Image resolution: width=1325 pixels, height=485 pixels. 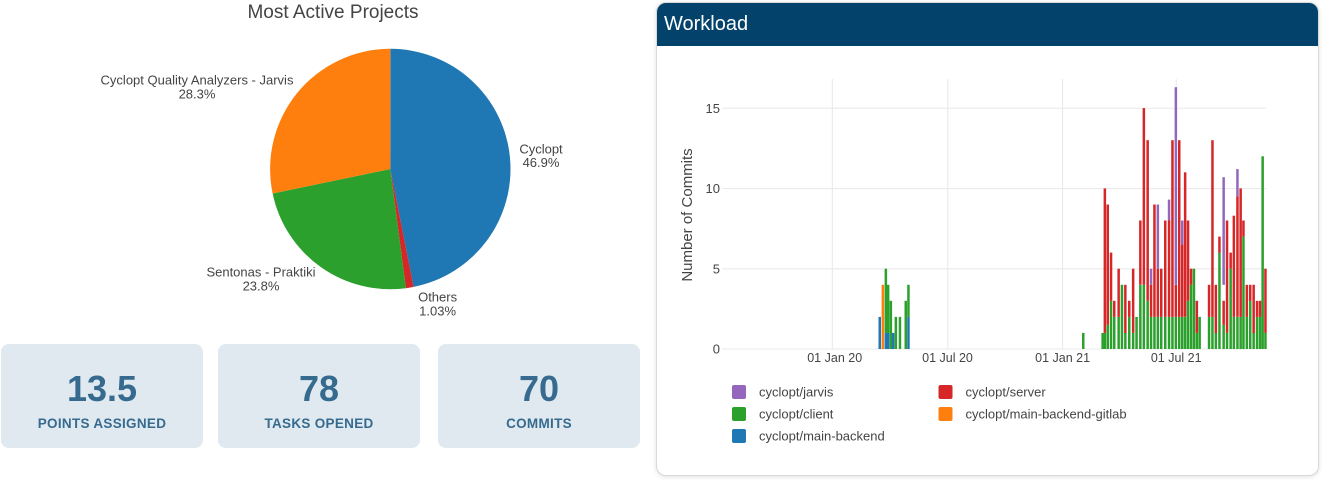 I want to click on svg-text: Most Active Projects, so click(x=332, y=12).